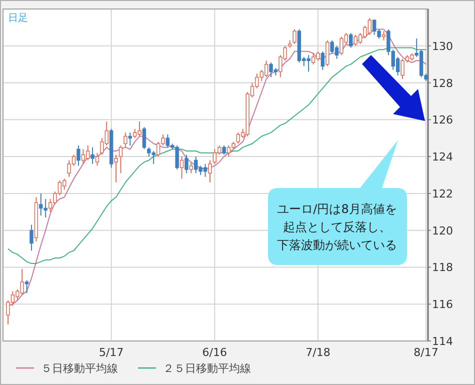 Image resolution: width=475 pixels, height=385 pixels. Describe the element at coordinates (442, 305) in the screenshot. I see `y-tick-label: 116` at that location.